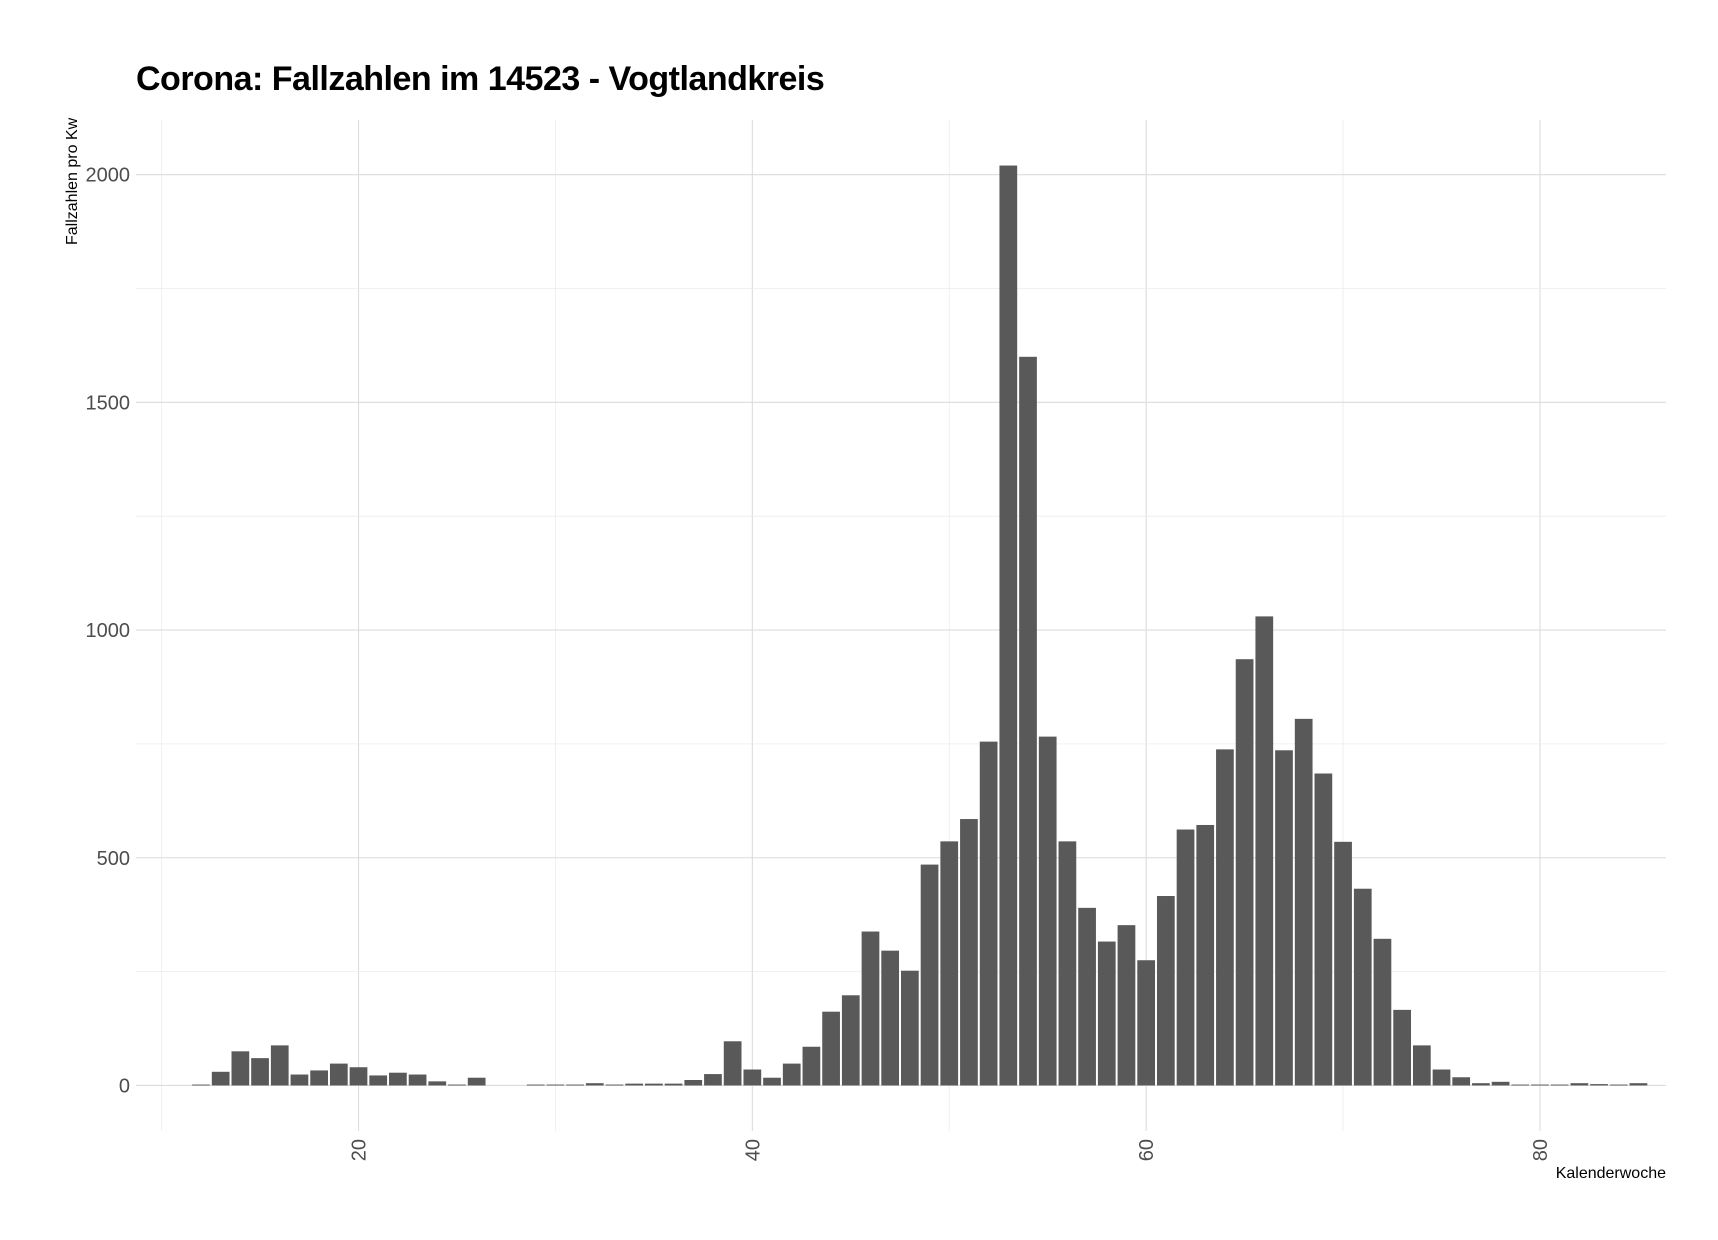 This screenshot has height=1240, width=1718. Describe the element at coordinates (1541, 1150) in the screenshot. I see `x-tick-label: 80` at that location.